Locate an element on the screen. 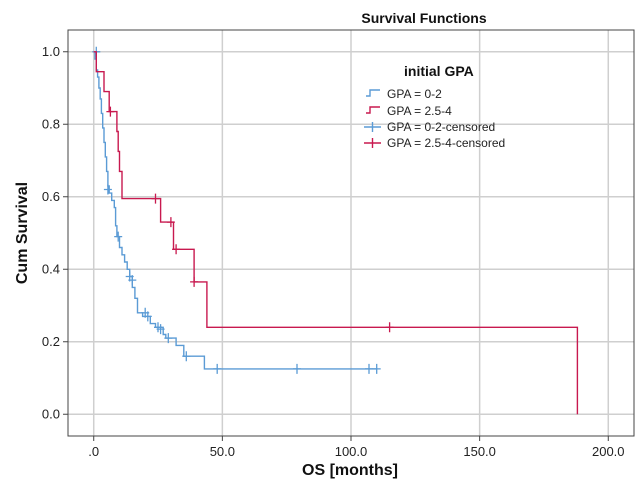 Image resolution: width=638 pixels, height=484 pixels. y-tick-label-1: 0.2 is located at coordinates (51, 341).